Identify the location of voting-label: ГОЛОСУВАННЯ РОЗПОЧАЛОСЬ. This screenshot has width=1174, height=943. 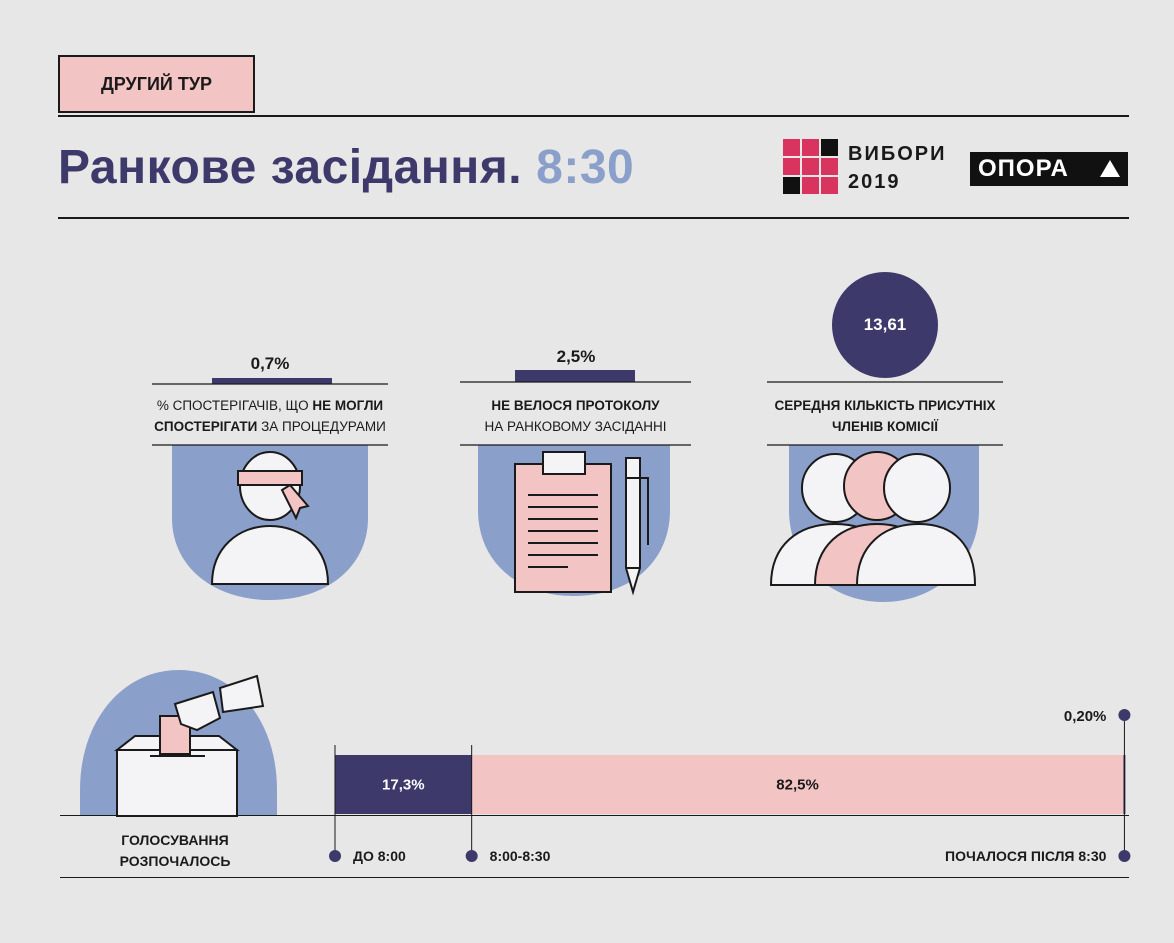
(175, 851).